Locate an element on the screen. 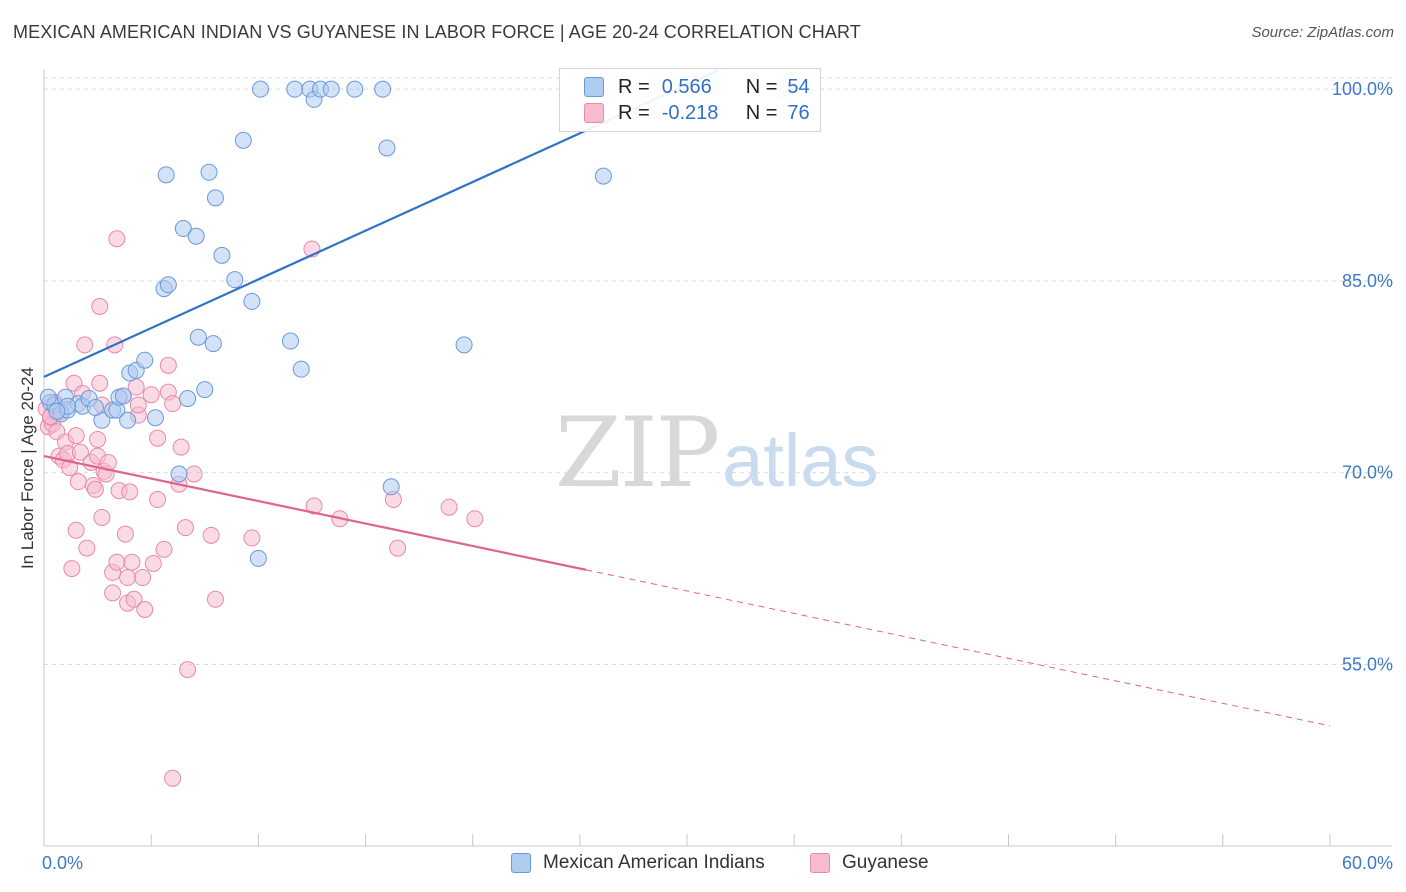 The width and height of the screenshot is (1406, 892). stats-row-guyanese: R = -0.218 N = 76 is located at coordinates (697, 113).